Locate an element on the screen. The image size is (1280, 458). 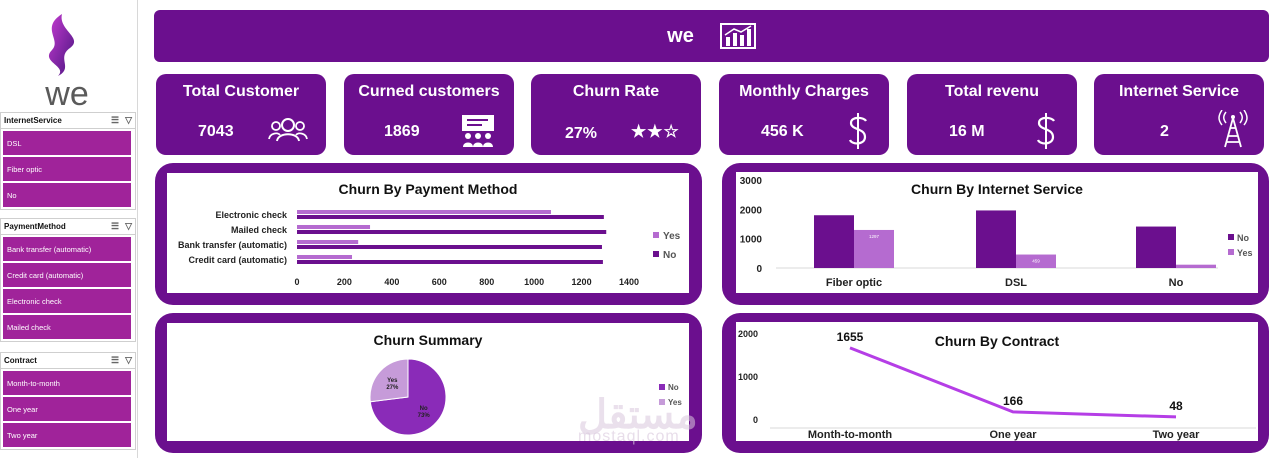
y-tick-label: 1000 is located at coordinates (748, 377).